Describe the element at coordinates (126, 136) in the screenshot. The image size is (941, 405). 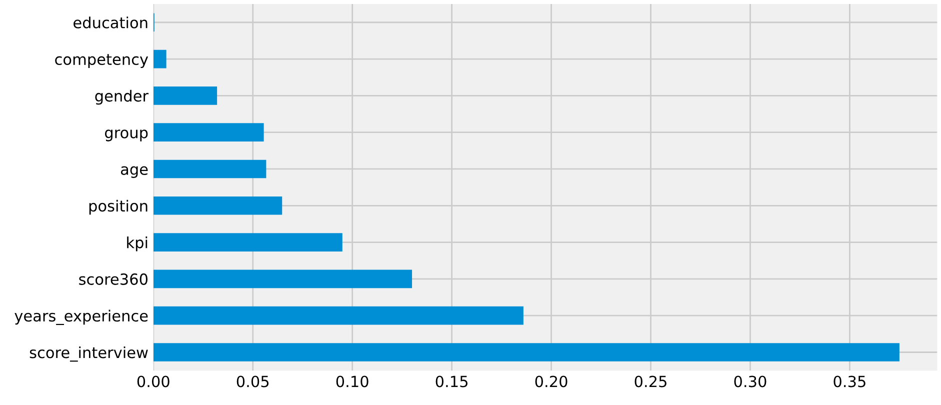
I see `y-tick-label: group` at that location.